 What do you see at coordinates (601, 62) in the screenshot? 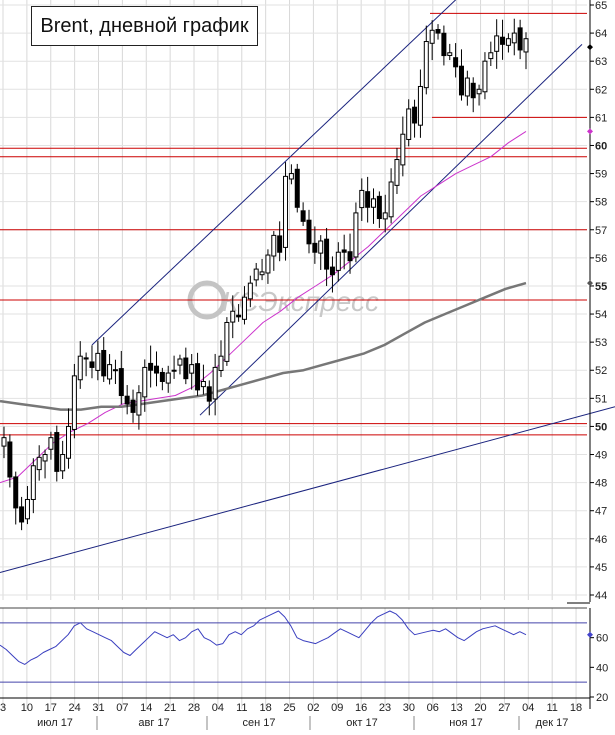
I see `price-tick-label: 63` at bounding box center [601, 62].